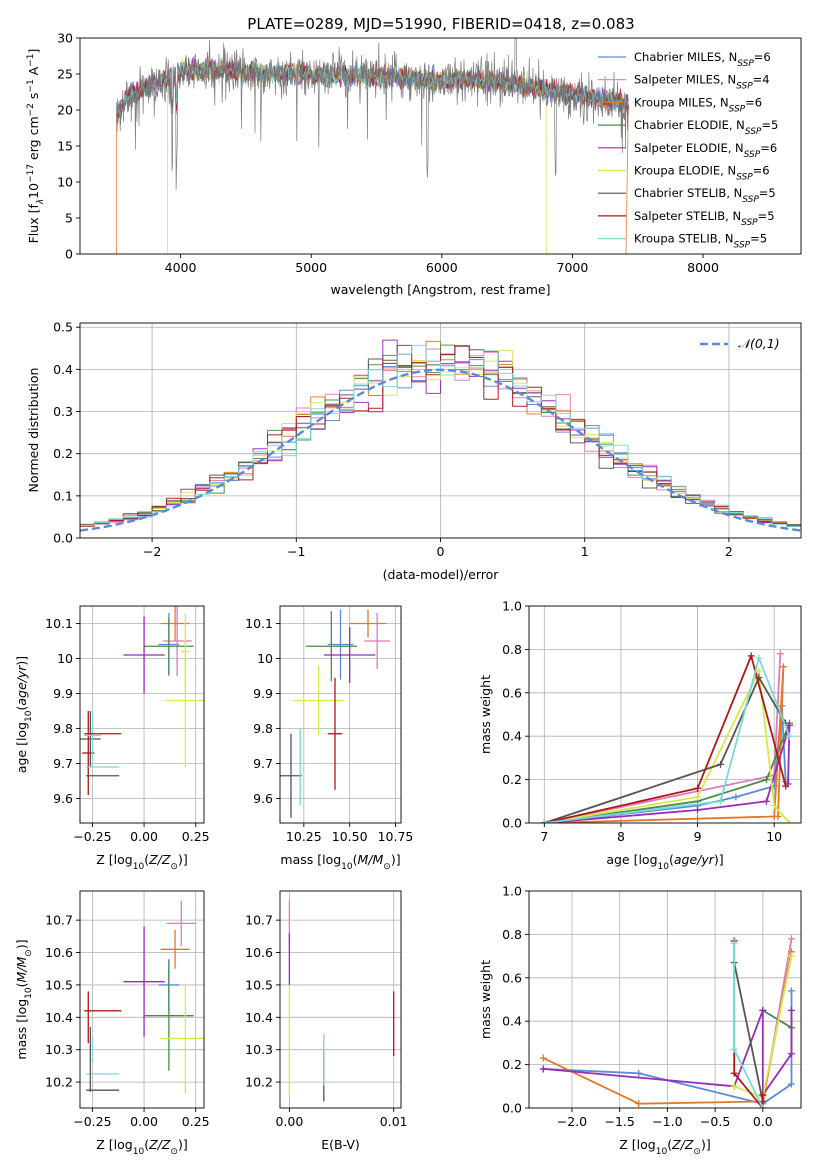  Describe the element at coordinates (769, 125) in the screenshot. I see `legend-label-chabrier-elodie-part: =5` at that location.